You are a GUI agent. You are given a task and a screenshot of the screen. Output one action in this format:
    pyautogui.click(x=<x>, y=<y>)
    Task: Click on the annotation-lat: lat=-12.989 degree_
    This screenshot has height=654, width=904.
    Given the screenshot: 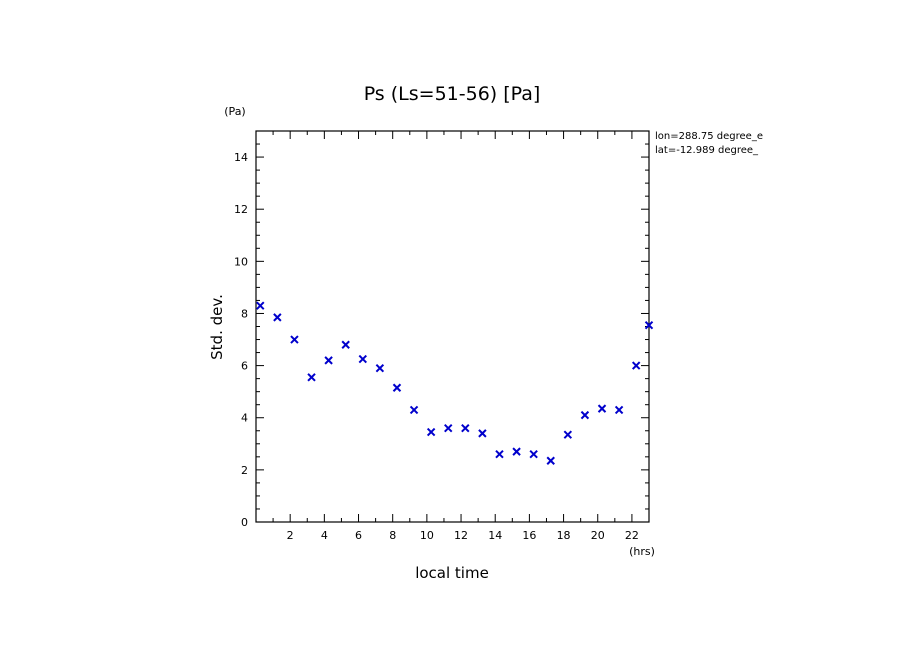 What is the action you would take?
    pyautogui.click(x=707, y=150)
    